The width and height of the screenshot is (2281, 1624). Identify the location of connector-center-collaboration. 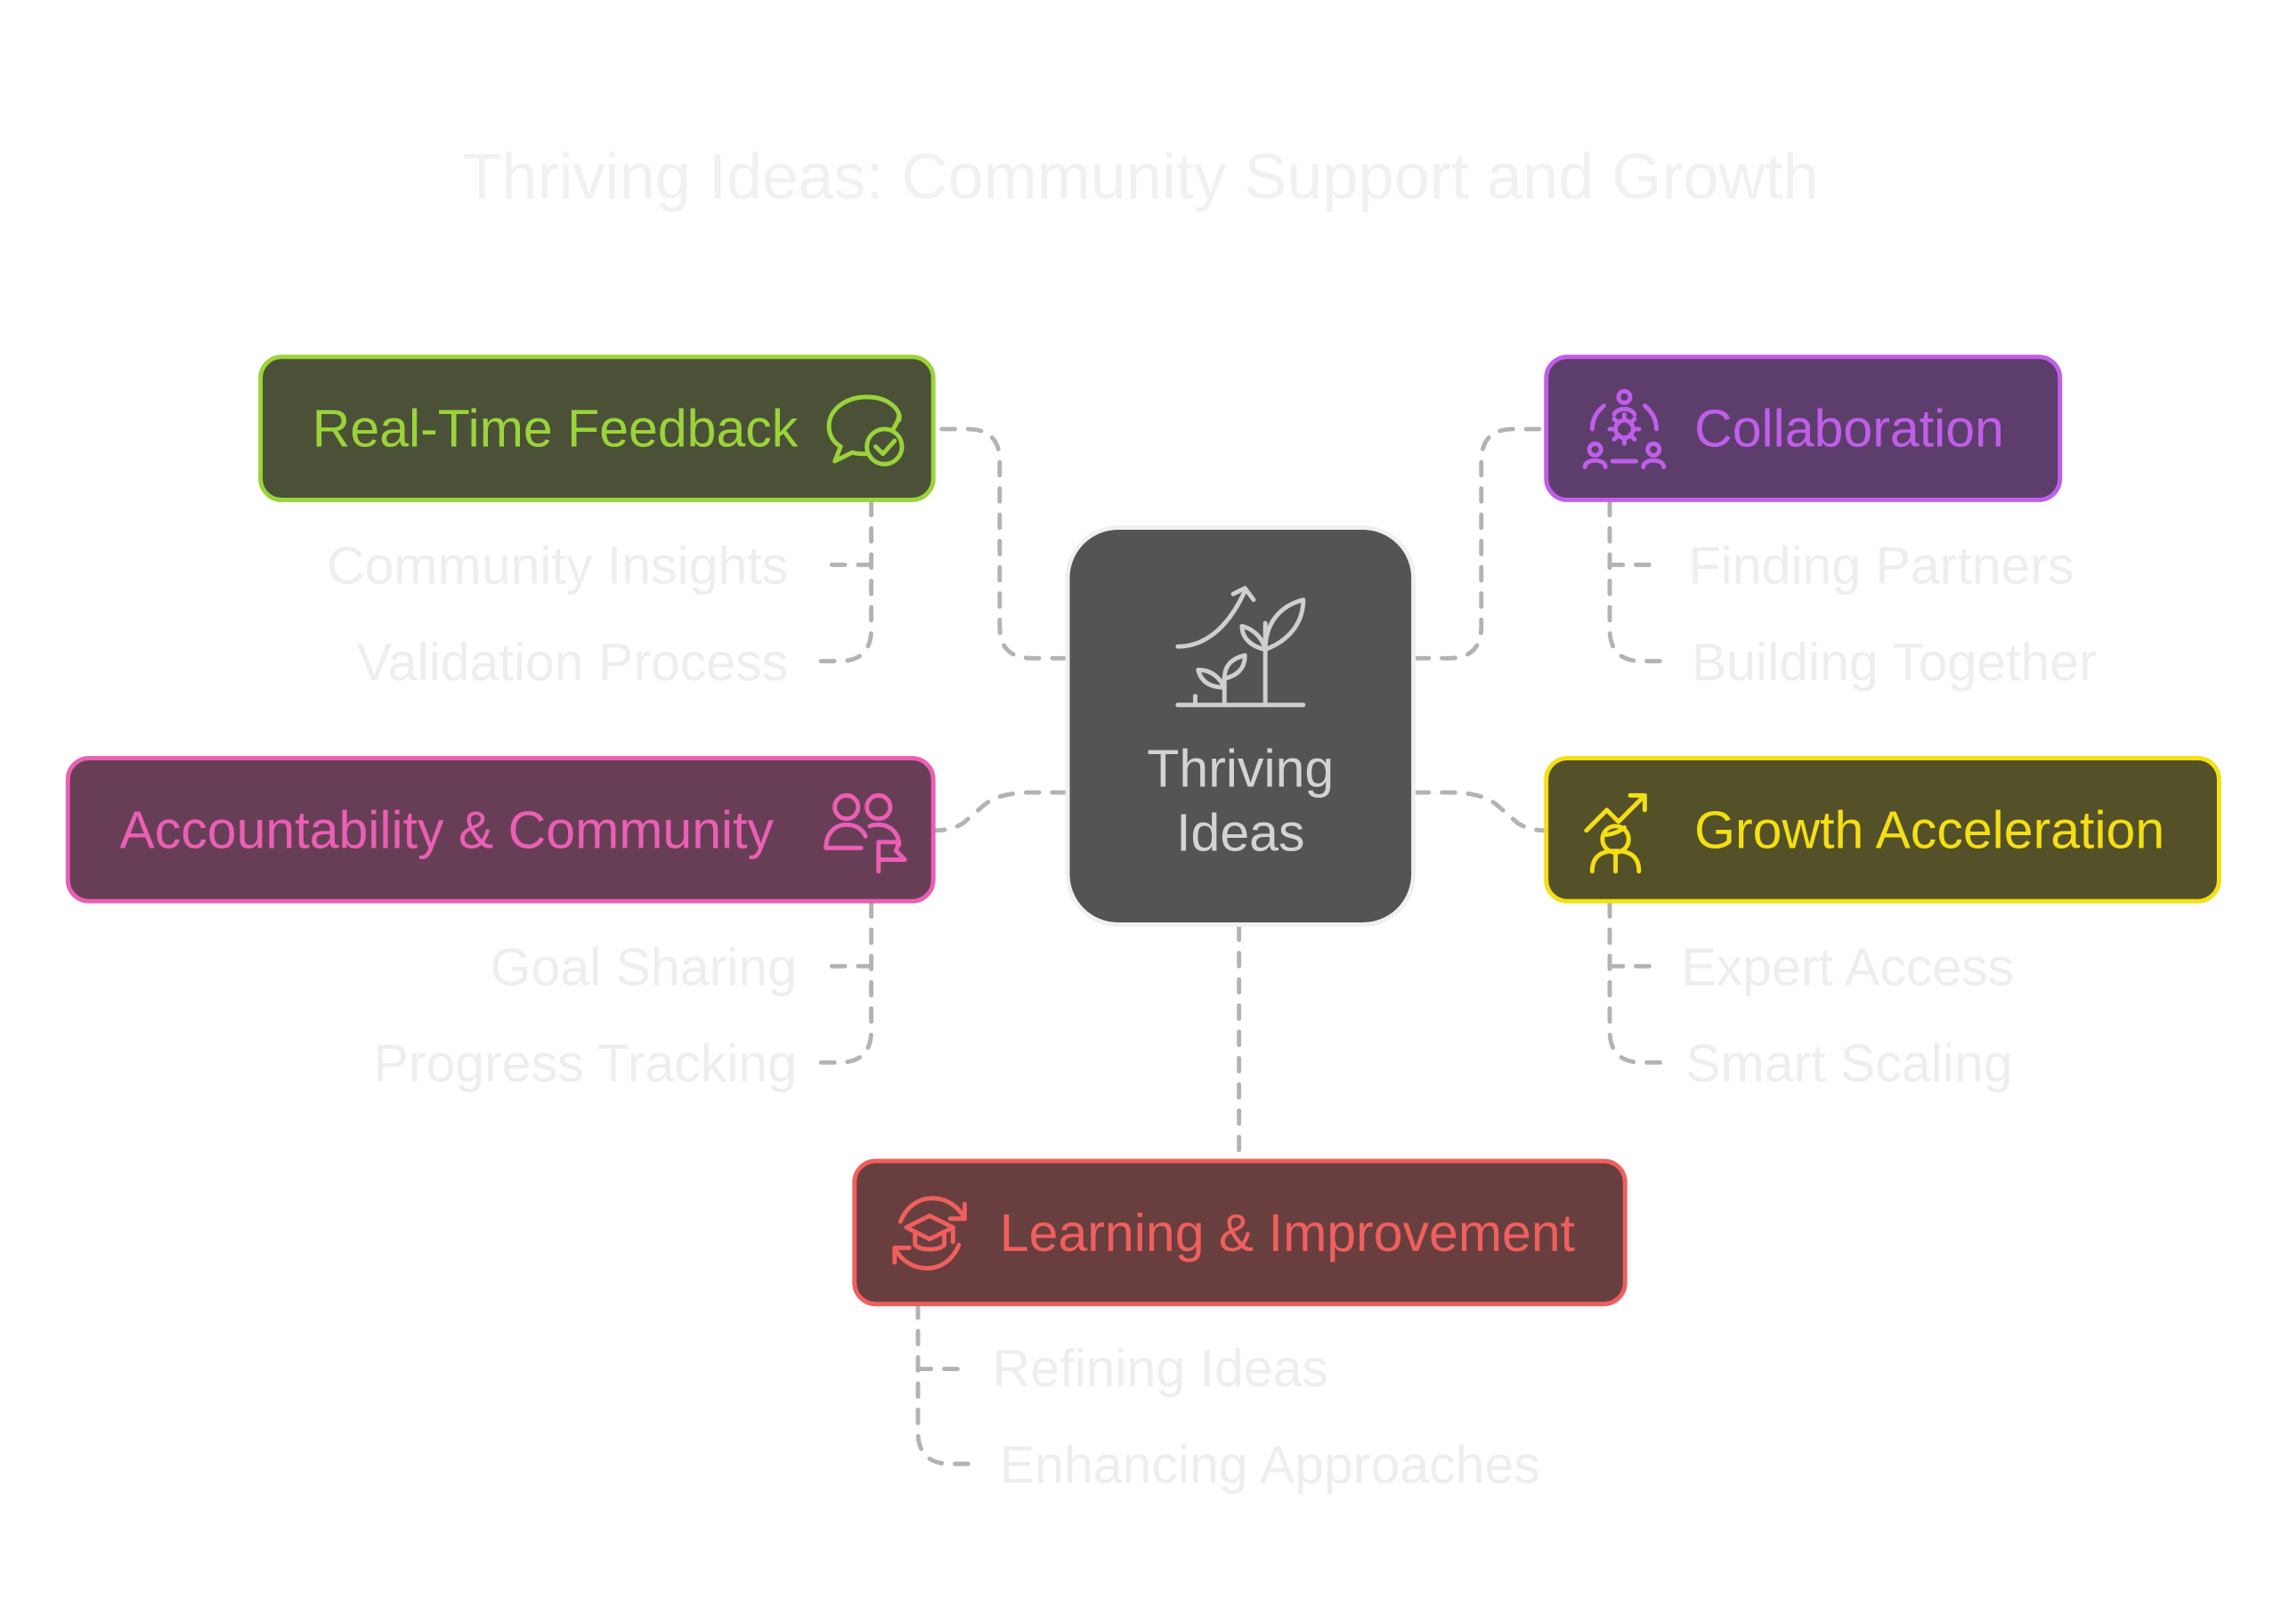
(1479, 543).